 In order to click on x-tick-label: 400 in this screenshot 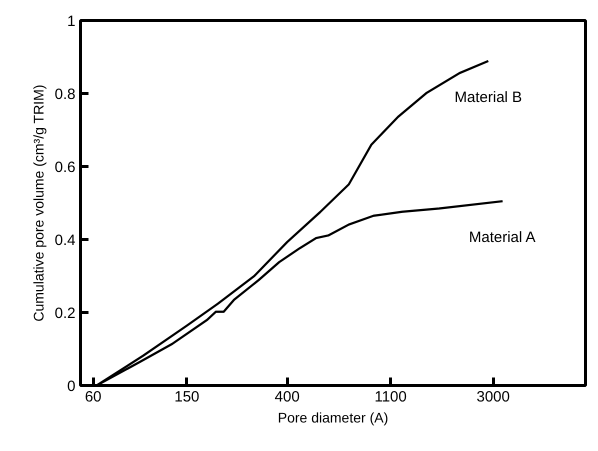, I will do `click(287, 397)`.